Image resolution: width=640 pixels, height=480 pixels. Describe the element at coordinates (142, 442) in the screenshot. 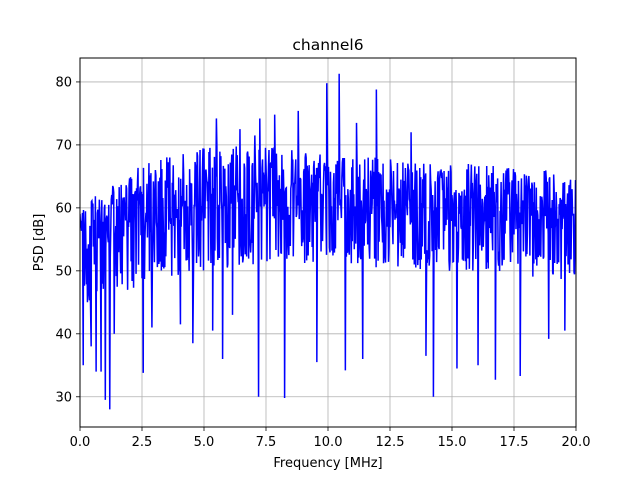

I see `x-tick-label: 2.5` at that location.